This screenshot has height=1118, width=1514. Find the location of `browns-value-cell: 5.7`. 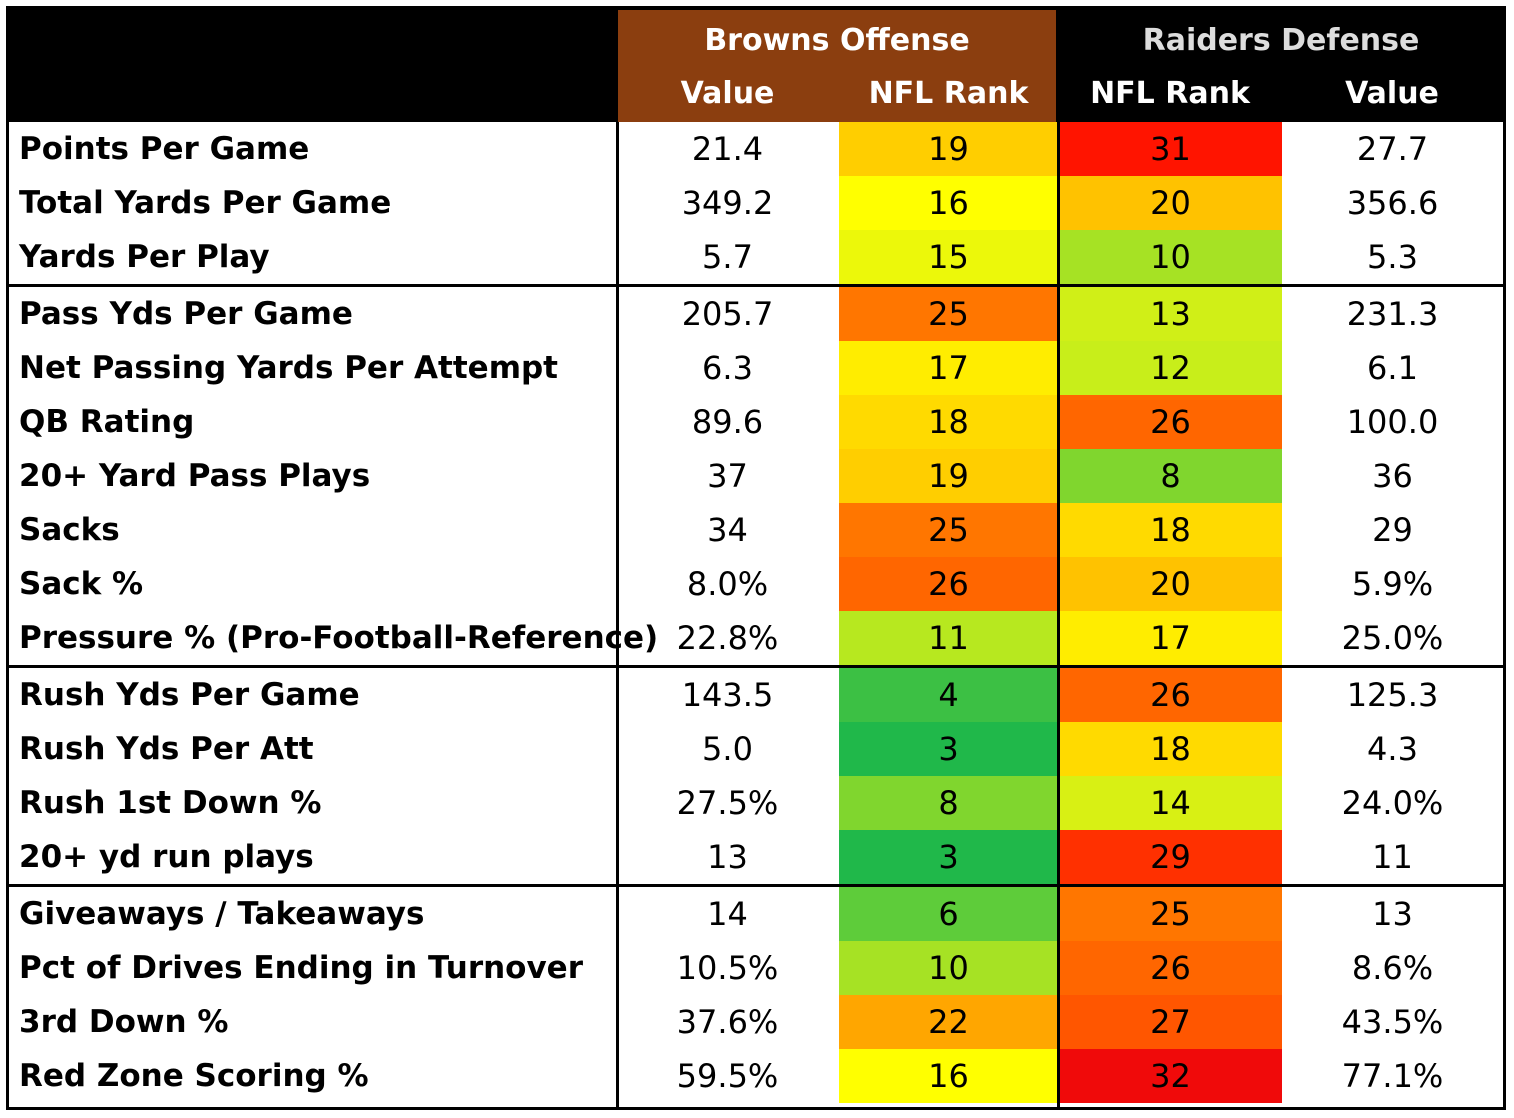

browns-value-cell: 5.7 is located at coordinates (727, 257).